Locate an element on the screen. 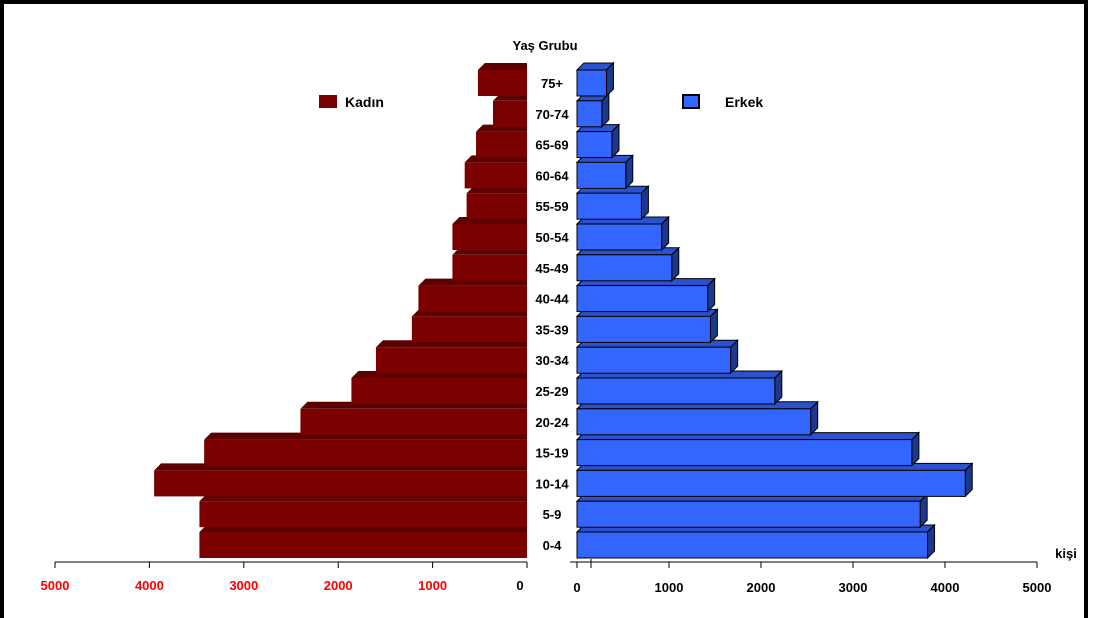 This screenshot has height=618, width=1094. category-label-40-44: 40-44 is located at coordinates (552, 299).